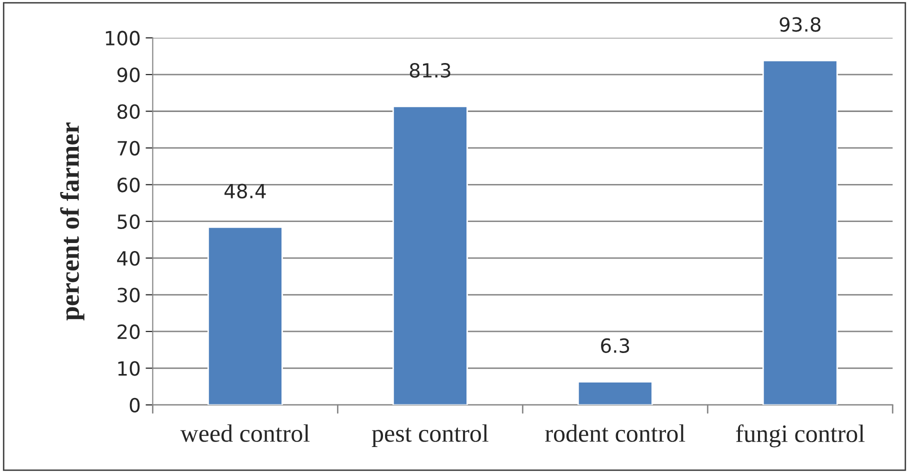  I want to click on data-label: 6.3, so click(615, 345).